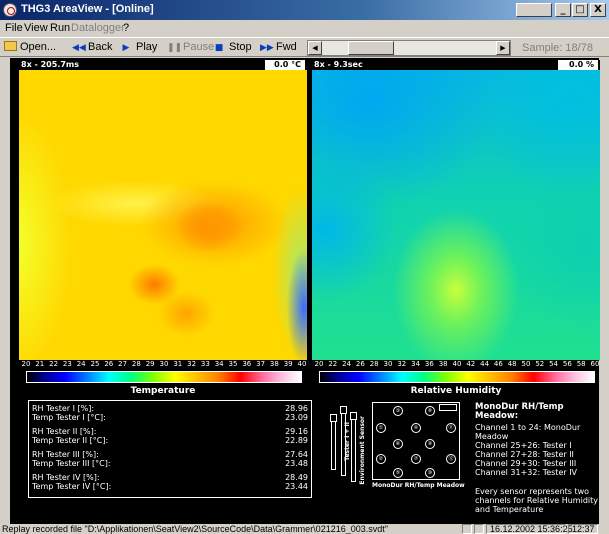 This screenshot has width=609, height=534. I want to click on humidity-tick-label: 58, so click(581, 364).